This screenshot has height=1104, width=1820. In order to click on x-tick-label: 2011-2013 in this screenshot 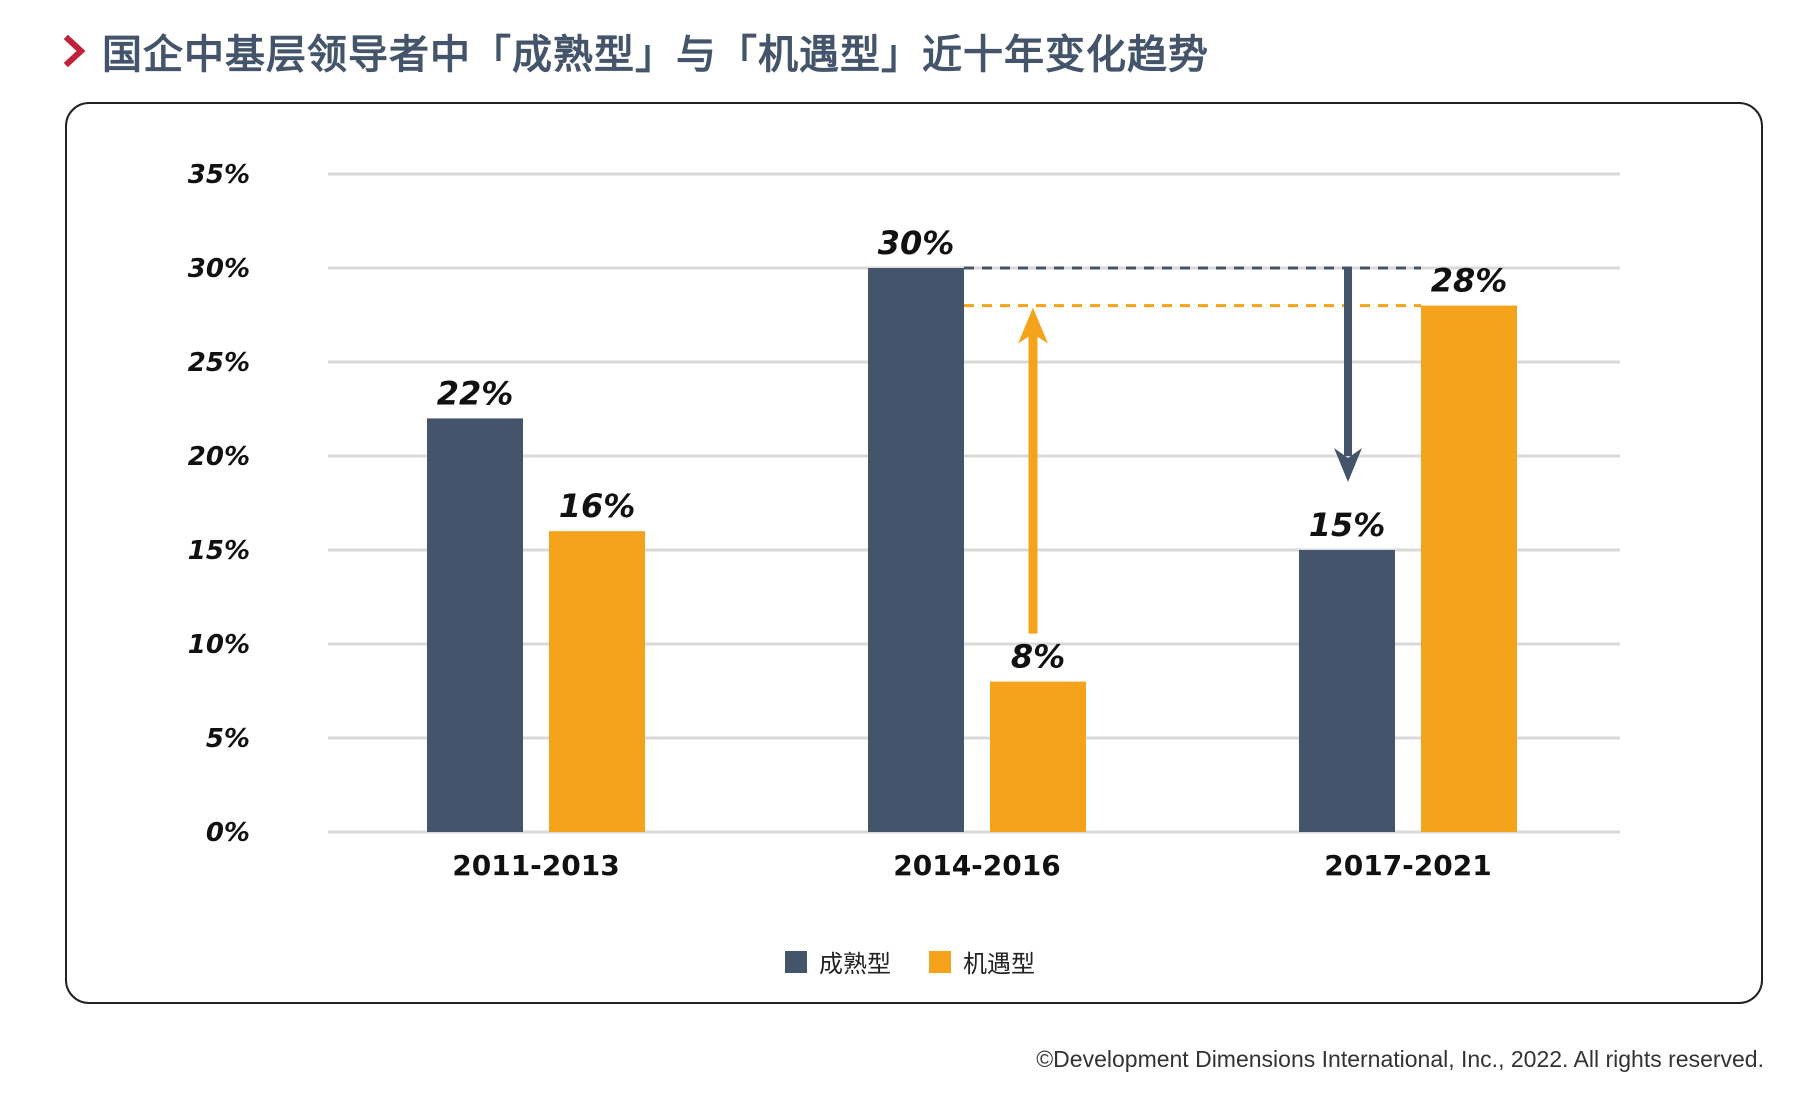, I will do `click(535, 865)`.